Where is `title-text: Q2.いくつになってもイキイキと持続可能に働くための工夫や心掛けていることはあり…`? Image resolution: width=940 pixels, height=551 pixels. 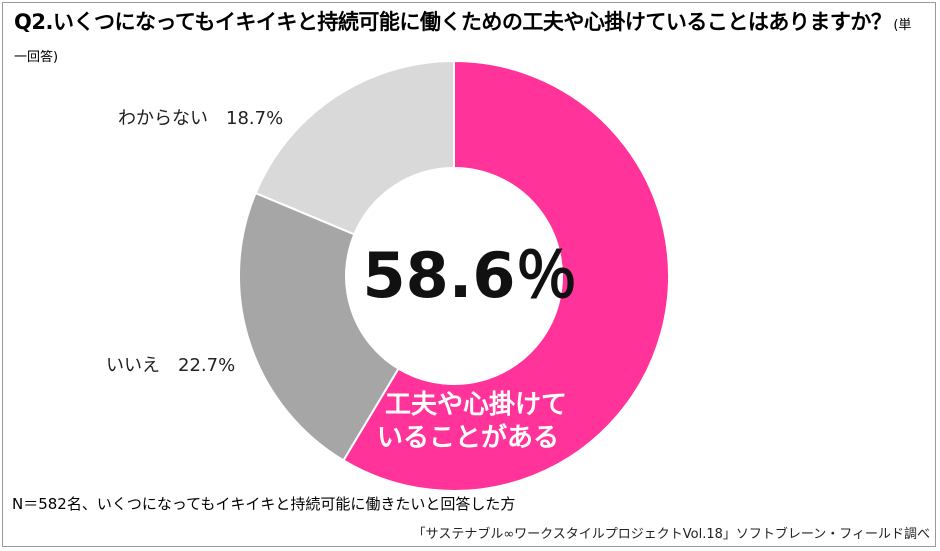 title-text: Q2.いくつになってもイキイキと持続可能に働くための工夫や心掛けていることはあり… is located at coordinates (453, 22).